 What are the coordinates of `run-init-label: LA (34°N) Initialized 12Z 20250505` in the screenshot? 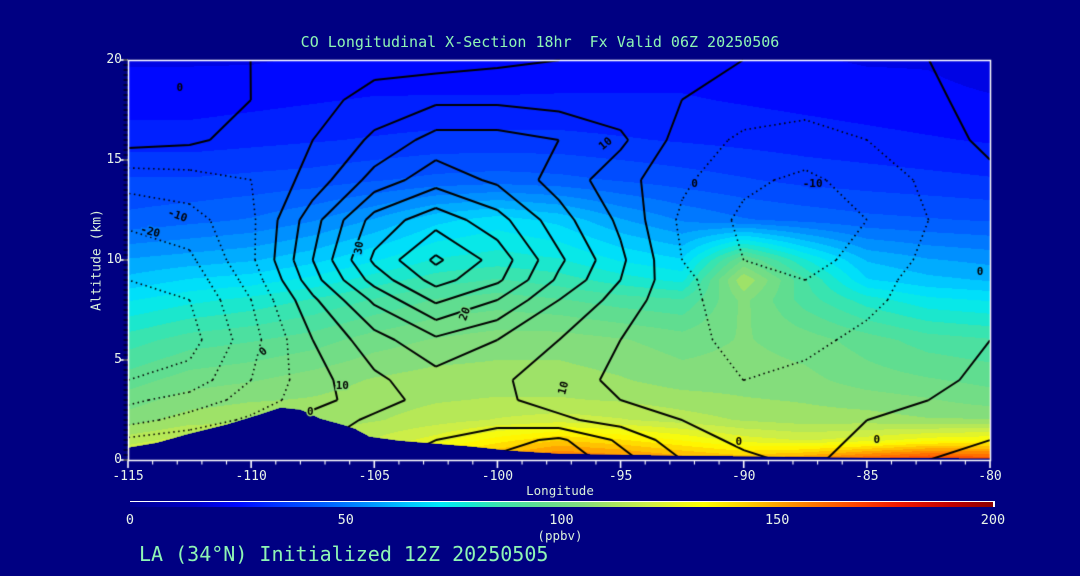 It's located at (344, 554).